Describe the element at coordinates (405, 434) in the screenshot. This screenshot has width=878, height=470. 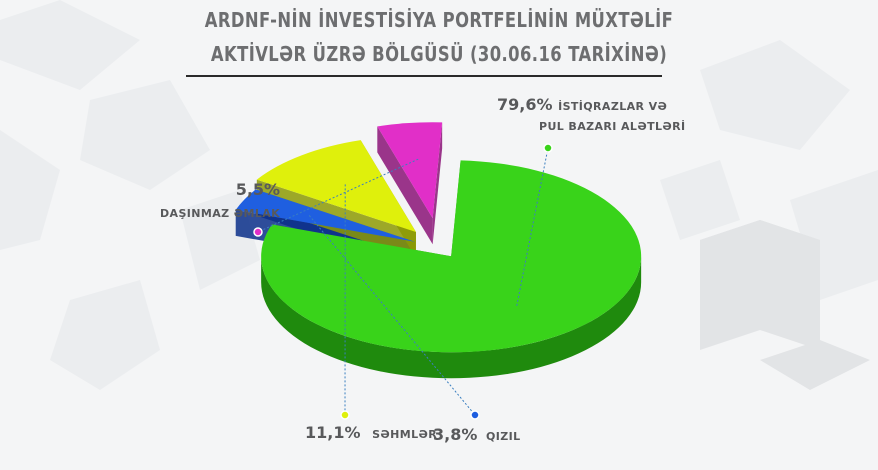
I see `label-sehmler-name: SƏHMLƏR` at that location.